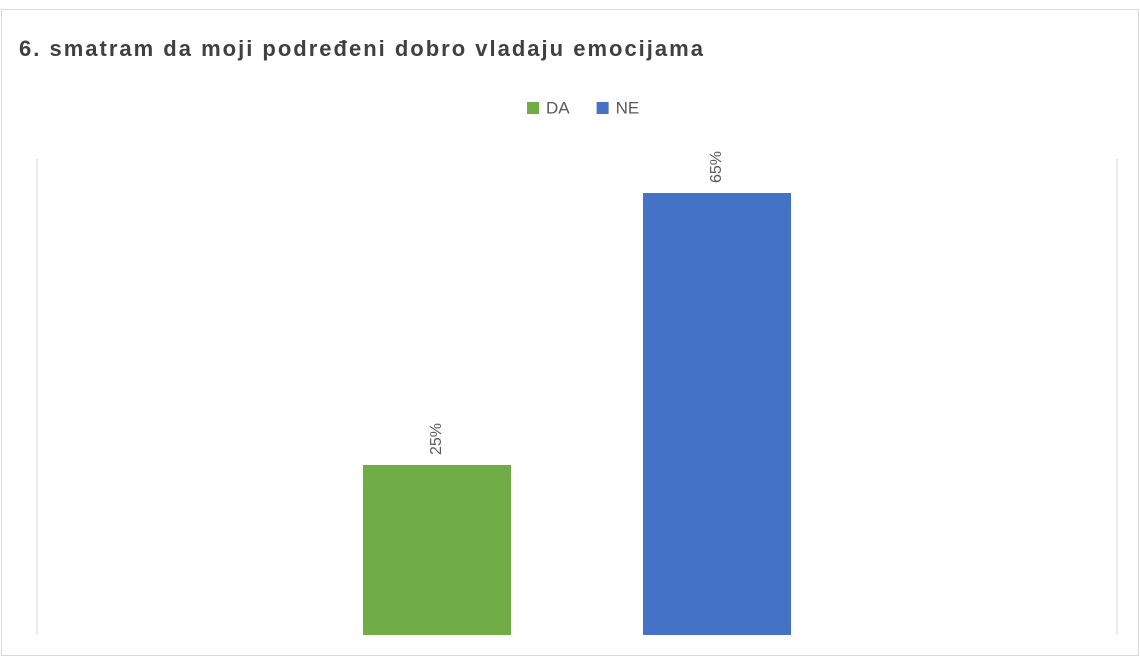 The height and width of the screenshot is (662, 1140). What do you see at coordinates (716, 167) in the screenshot?
I see `data-label: 65%` at bounding box center [716, 167].